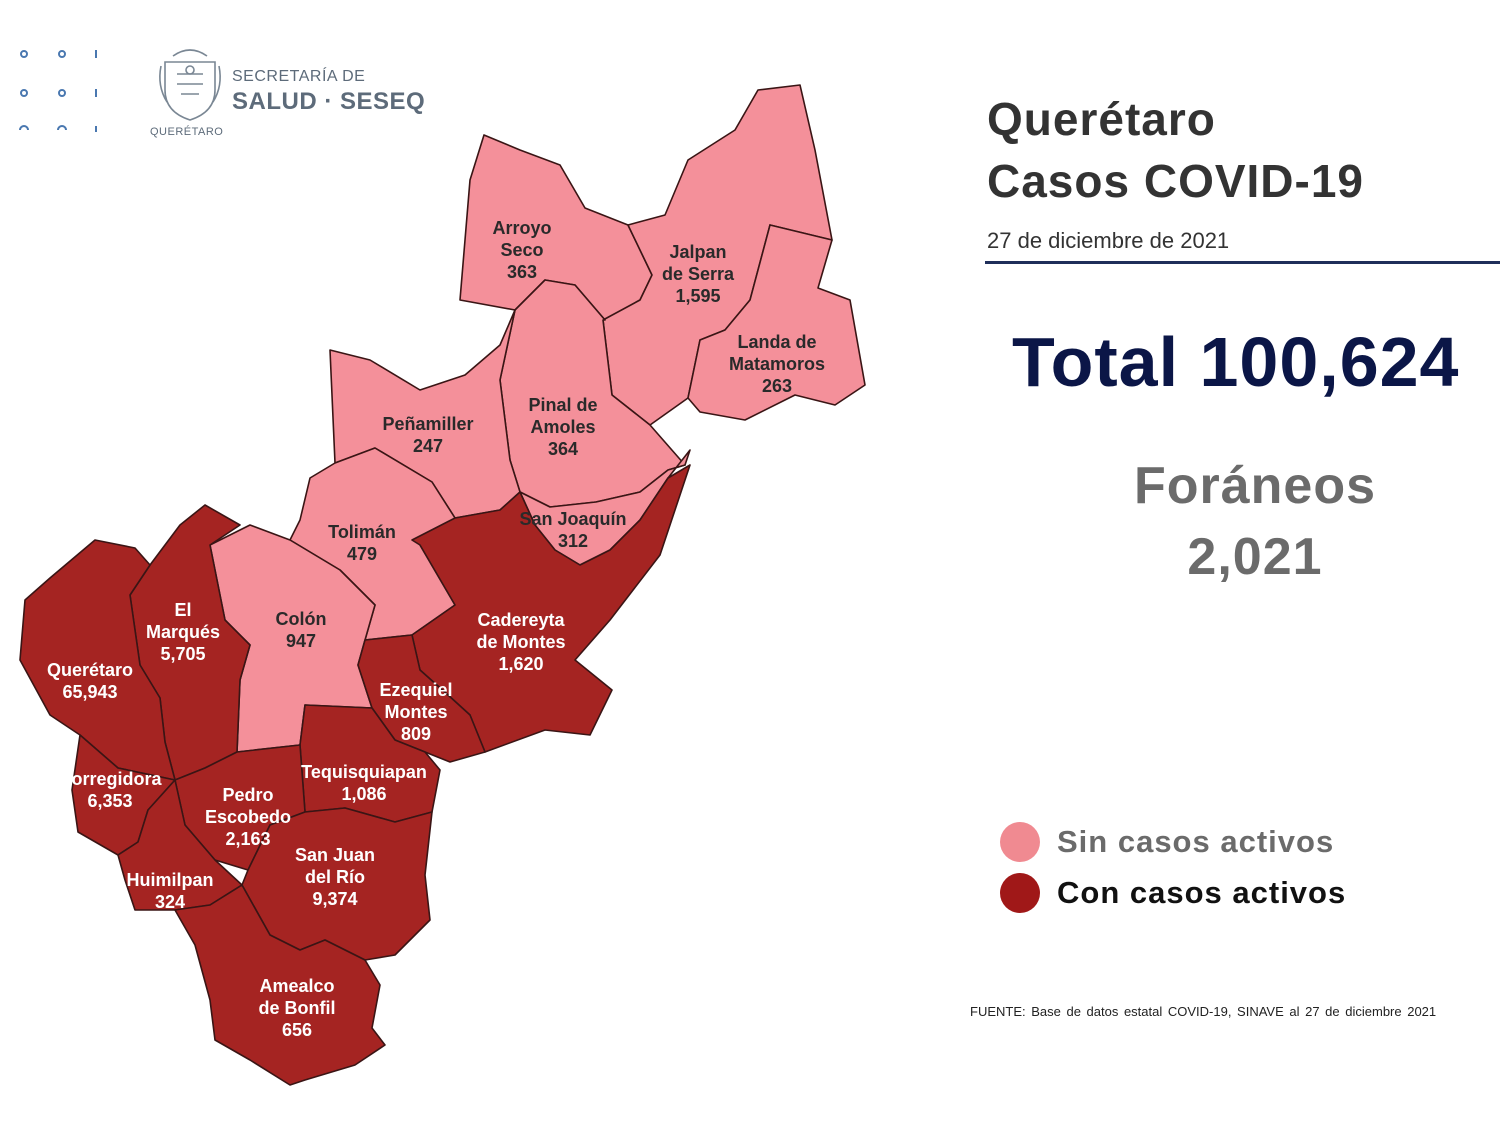 The height and width of the screenshot is (1125, 1500). What do you see at coordinates (1196, 841) in the screenshot?
I see `legend-label-sin-casos: Sin casos activos` at bounding box center [1196, 841].